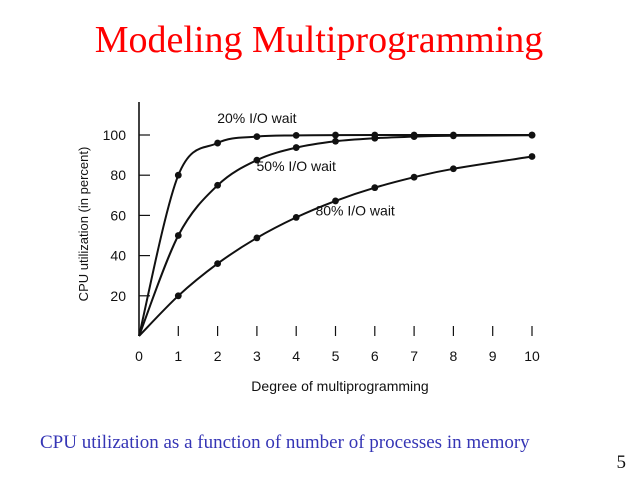  What do you see at coordinates (355, 331) in the screenshot?
I see `x-axis-ticks` at bounding box center [355, 331].